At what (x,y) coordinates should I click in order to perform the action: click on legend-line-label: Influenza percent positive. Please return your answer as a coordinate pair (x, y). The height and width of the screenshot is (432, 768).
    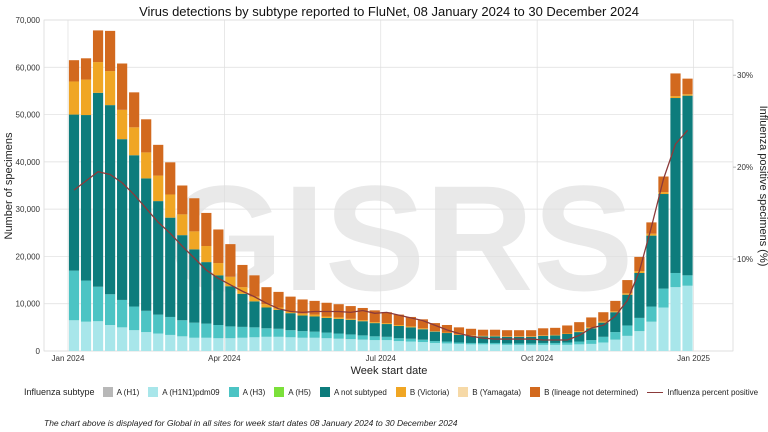
    Looking at the image, I should click on (713, 392).